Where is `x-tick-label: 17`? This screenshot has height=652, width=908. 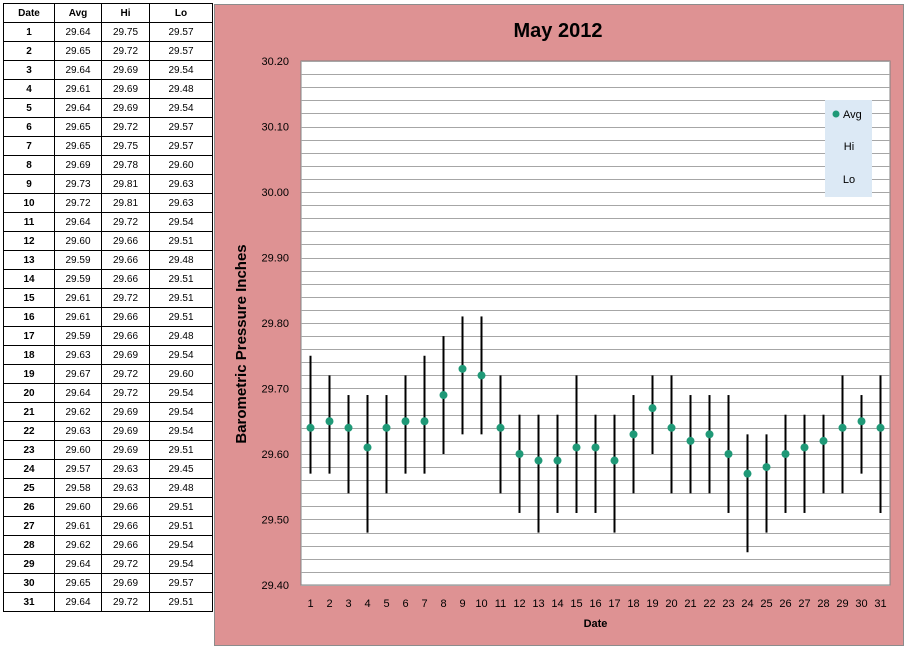 x-tick-label: 17 is located at coordinates (614, 604).